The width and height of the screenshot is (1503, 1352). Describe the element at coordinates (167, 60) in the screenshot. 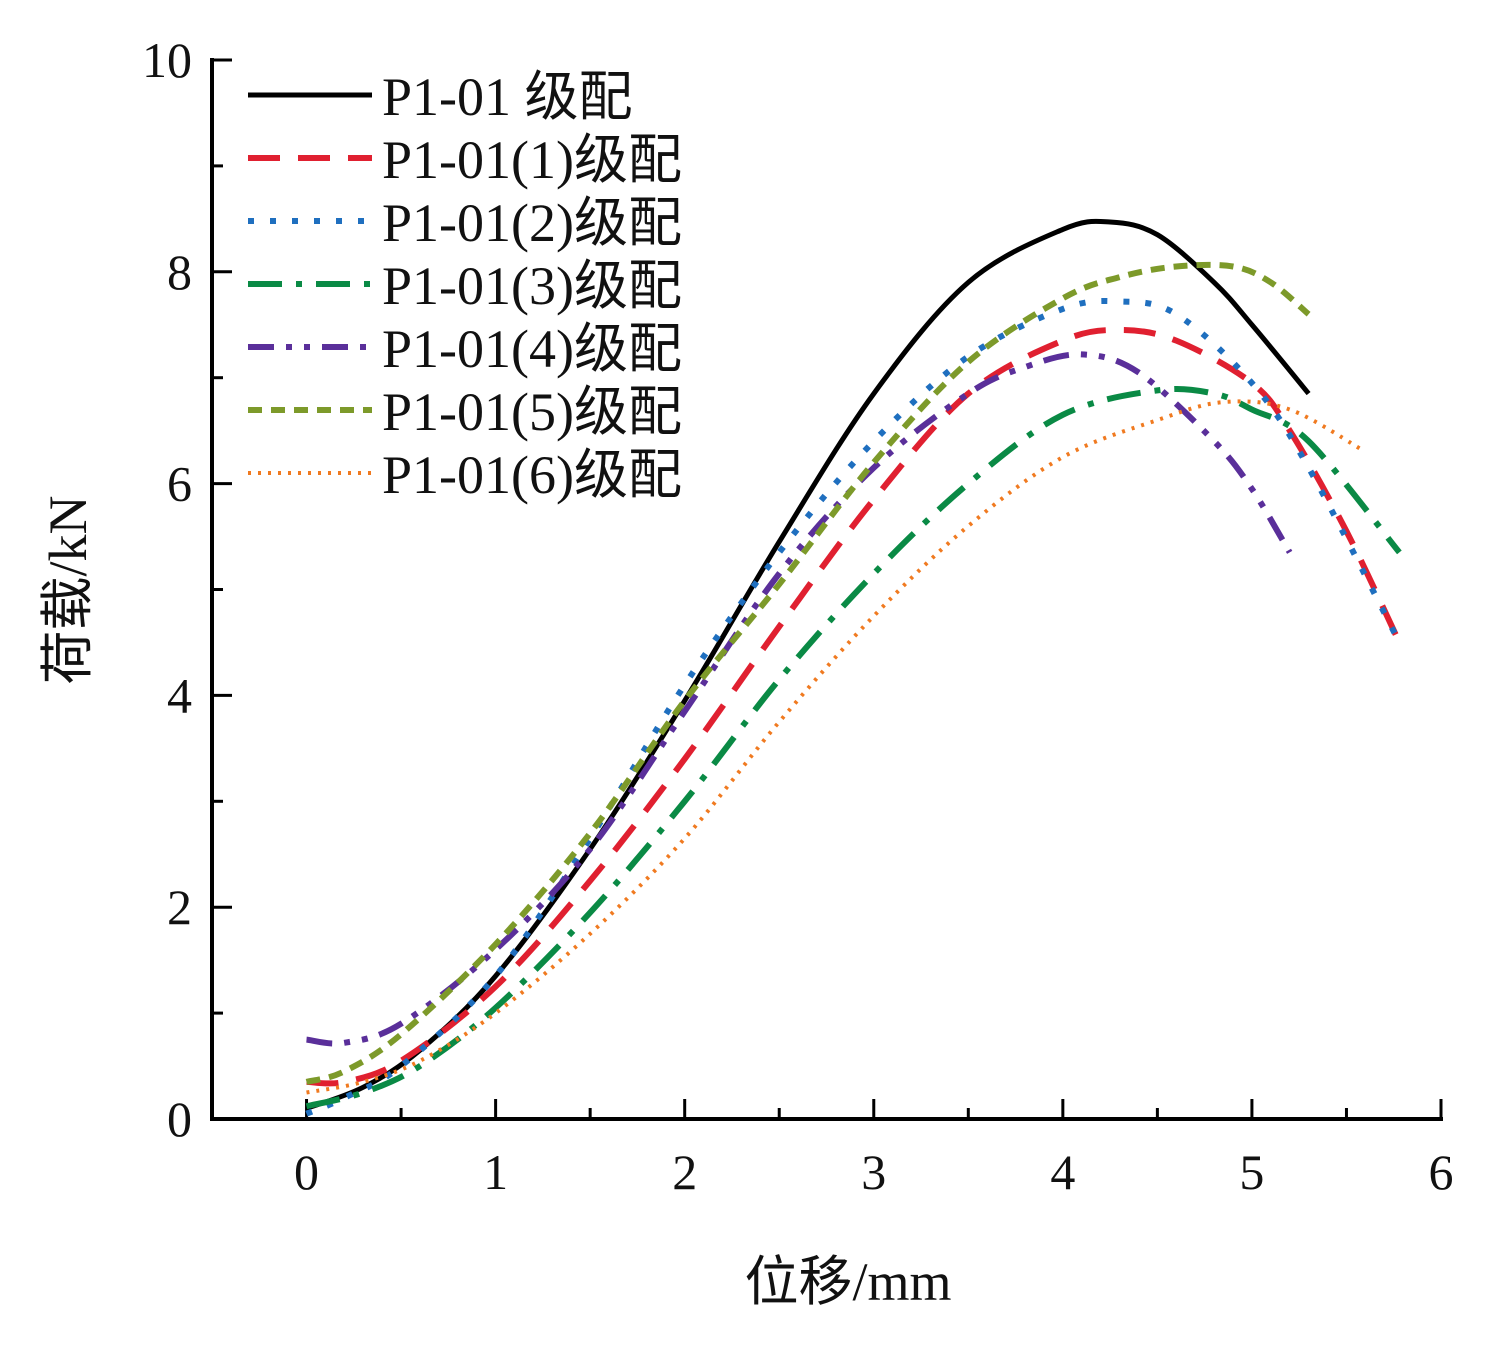

I see `y-tick-label: 10` at that location.